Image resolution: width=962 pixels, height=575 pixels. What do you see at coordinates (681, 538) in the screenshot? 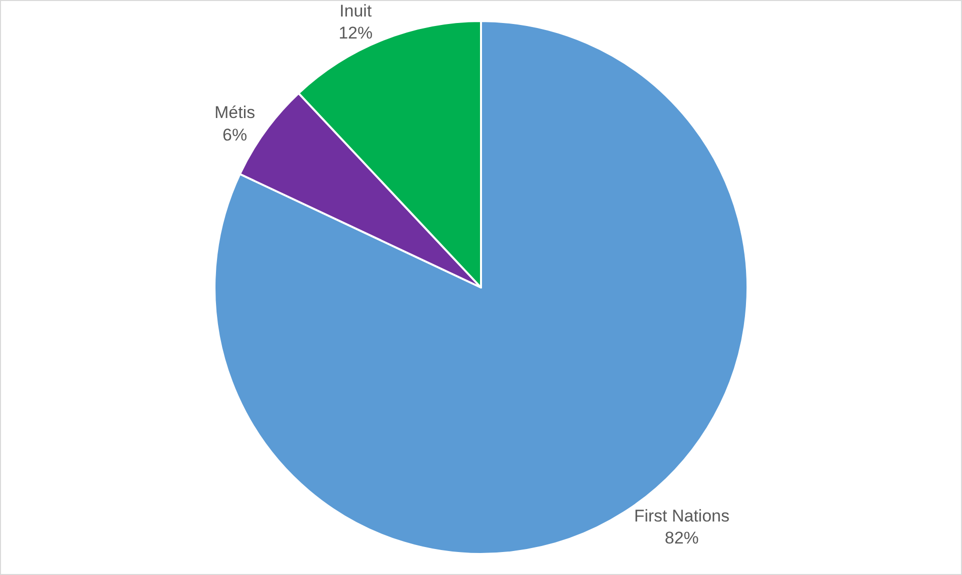
I see `data-label: 82%` at bounding box center [681, 538].